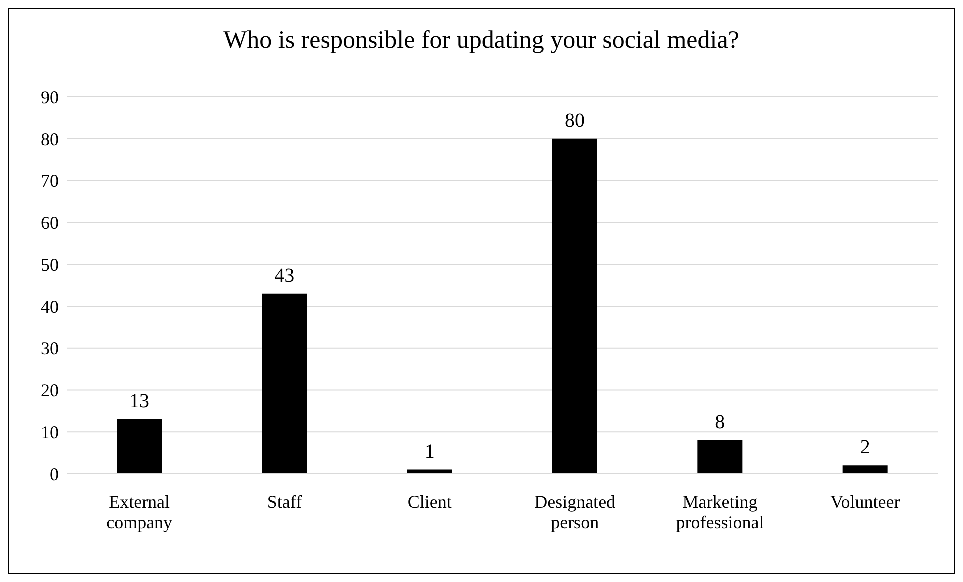 This screenshot has height=582, width=963. I want to click on y-tick-label: 40, so click(50, 306).